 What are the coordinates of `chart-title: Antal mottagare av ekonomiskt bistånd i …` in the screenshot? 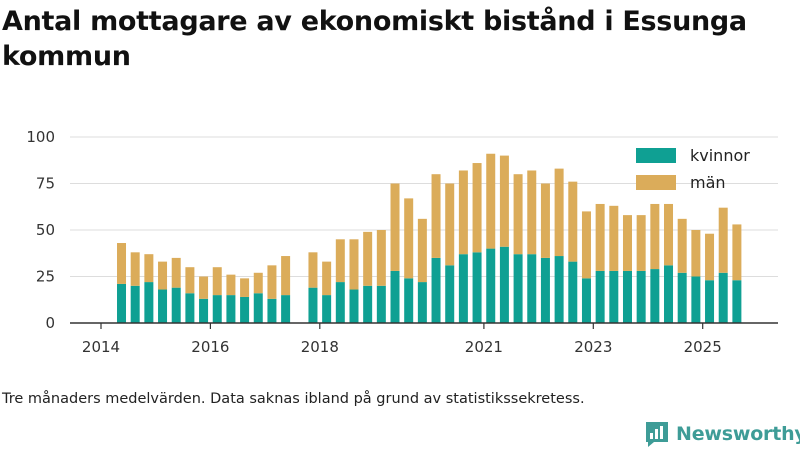 It's located at (374, 39).